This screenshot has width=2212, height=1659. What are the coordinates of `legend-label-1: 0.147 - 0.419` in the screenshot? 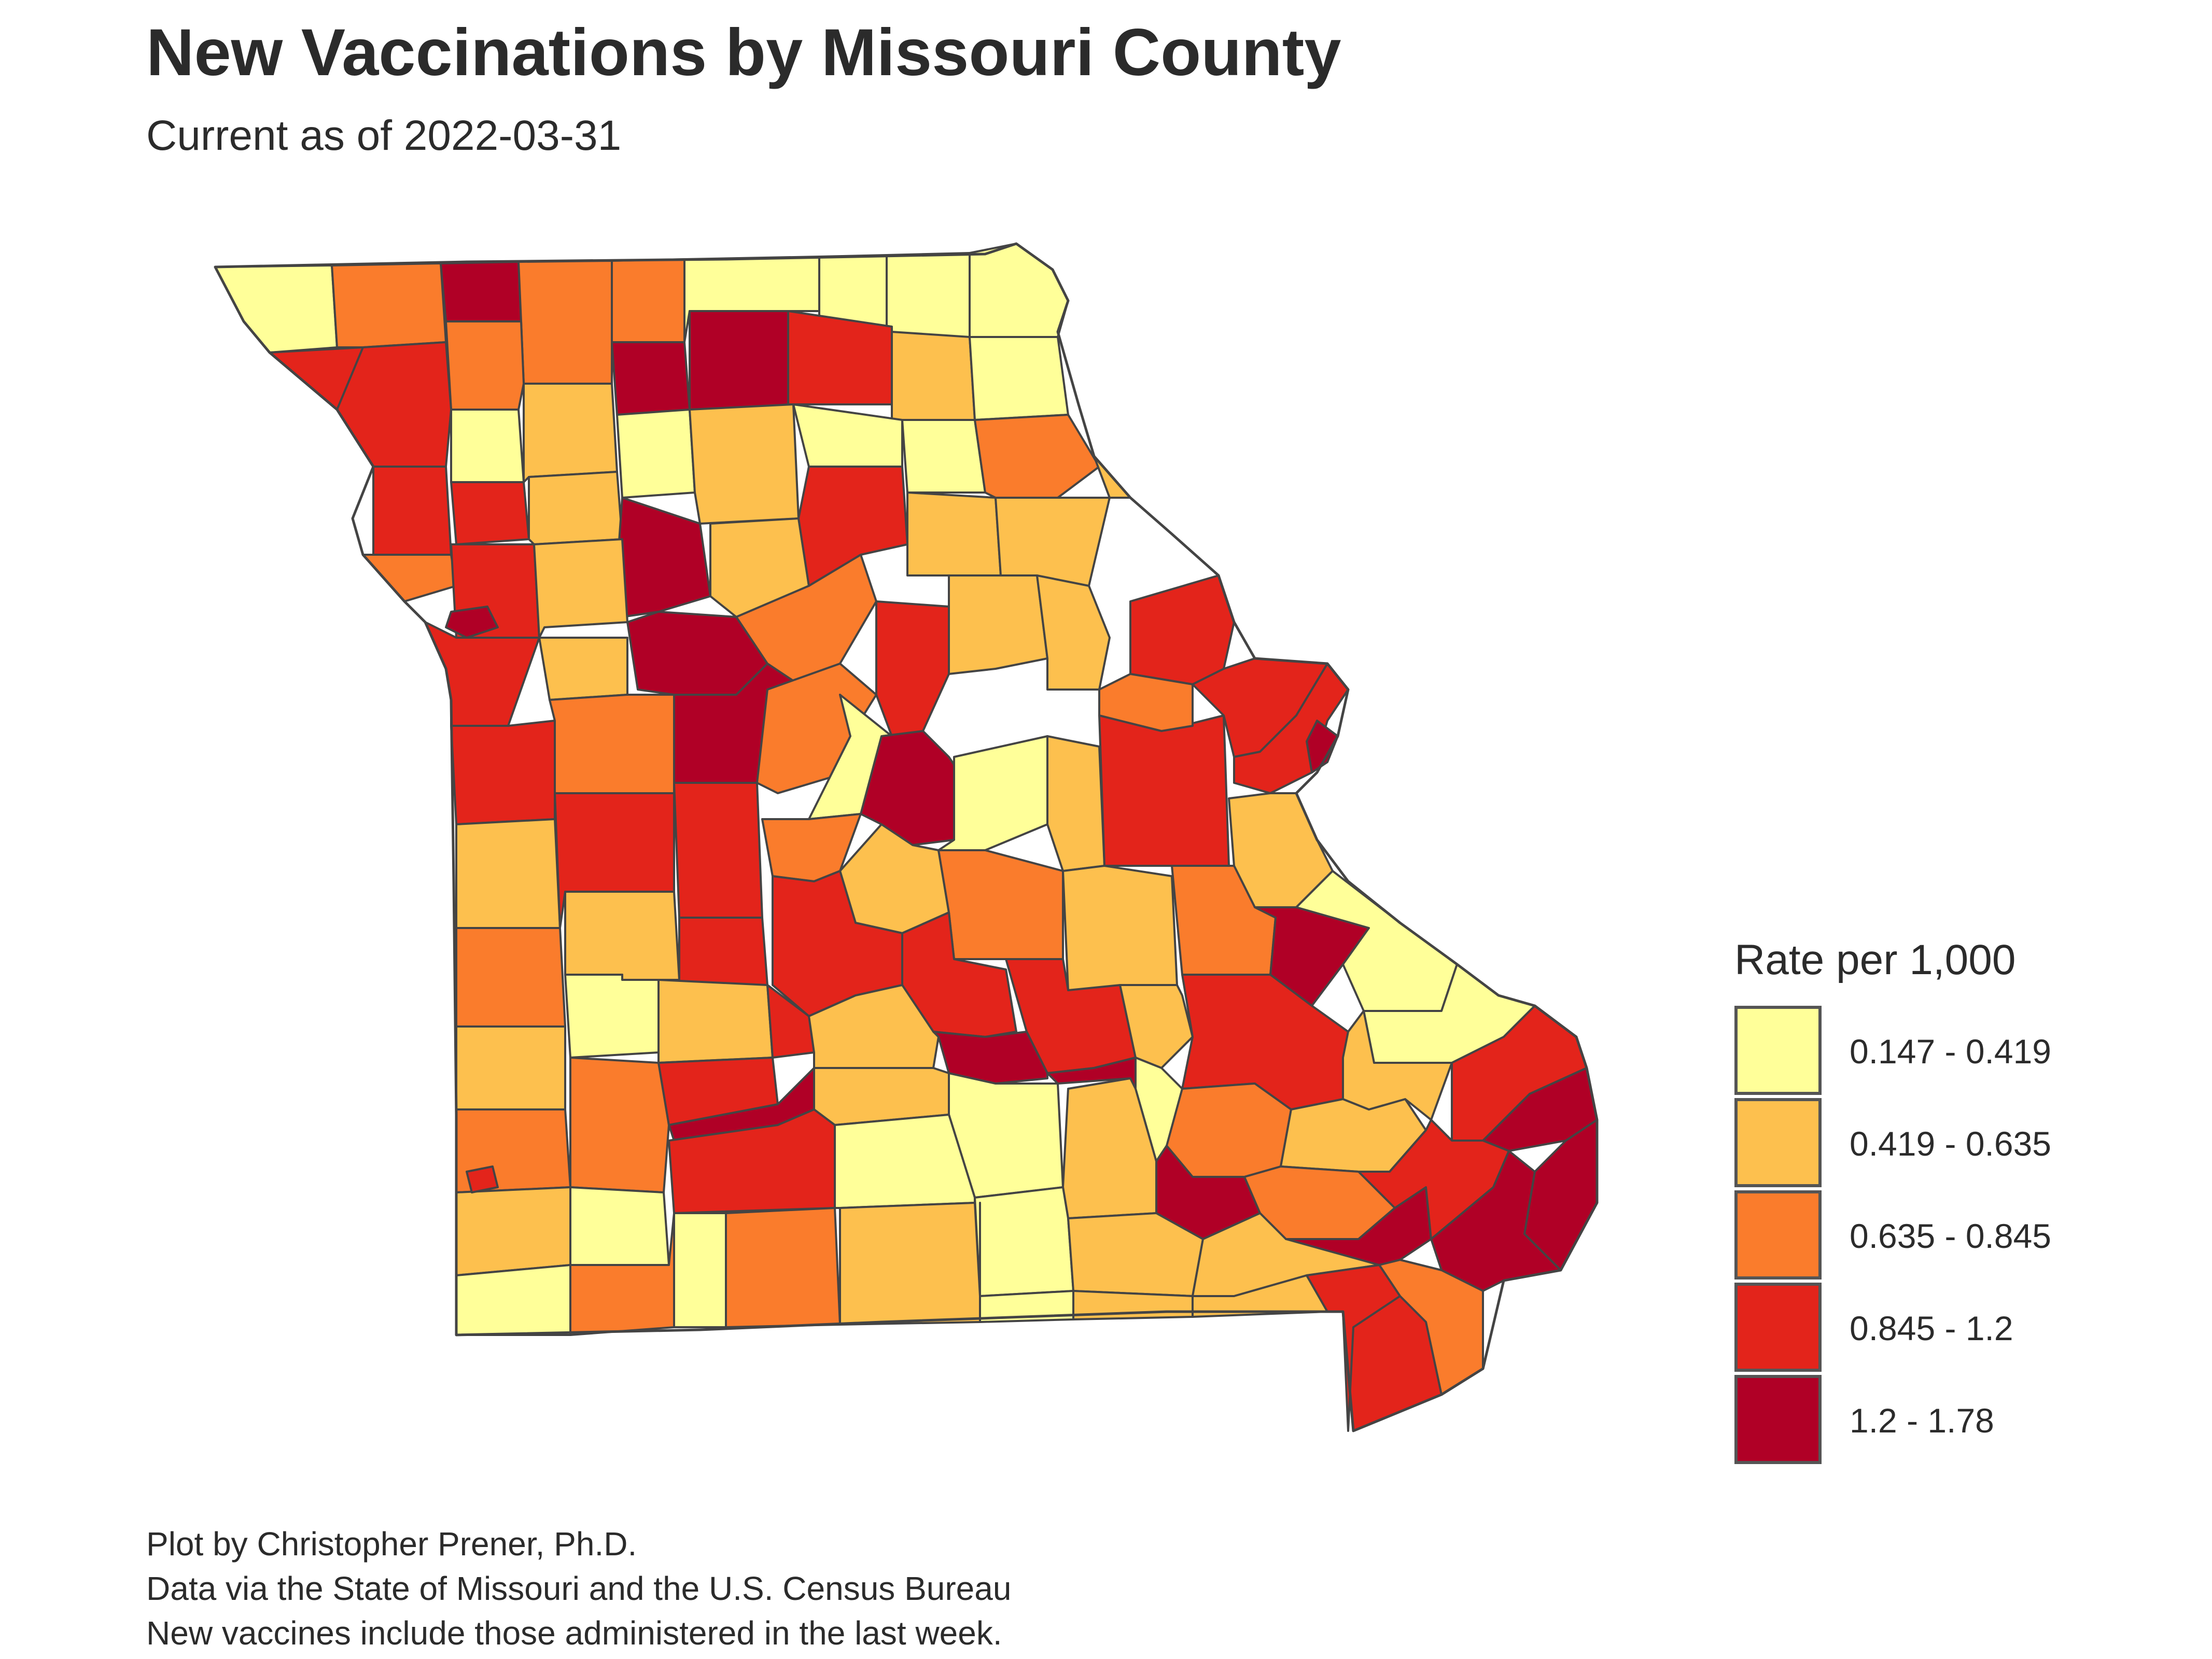 It's located at (1950, 1051).